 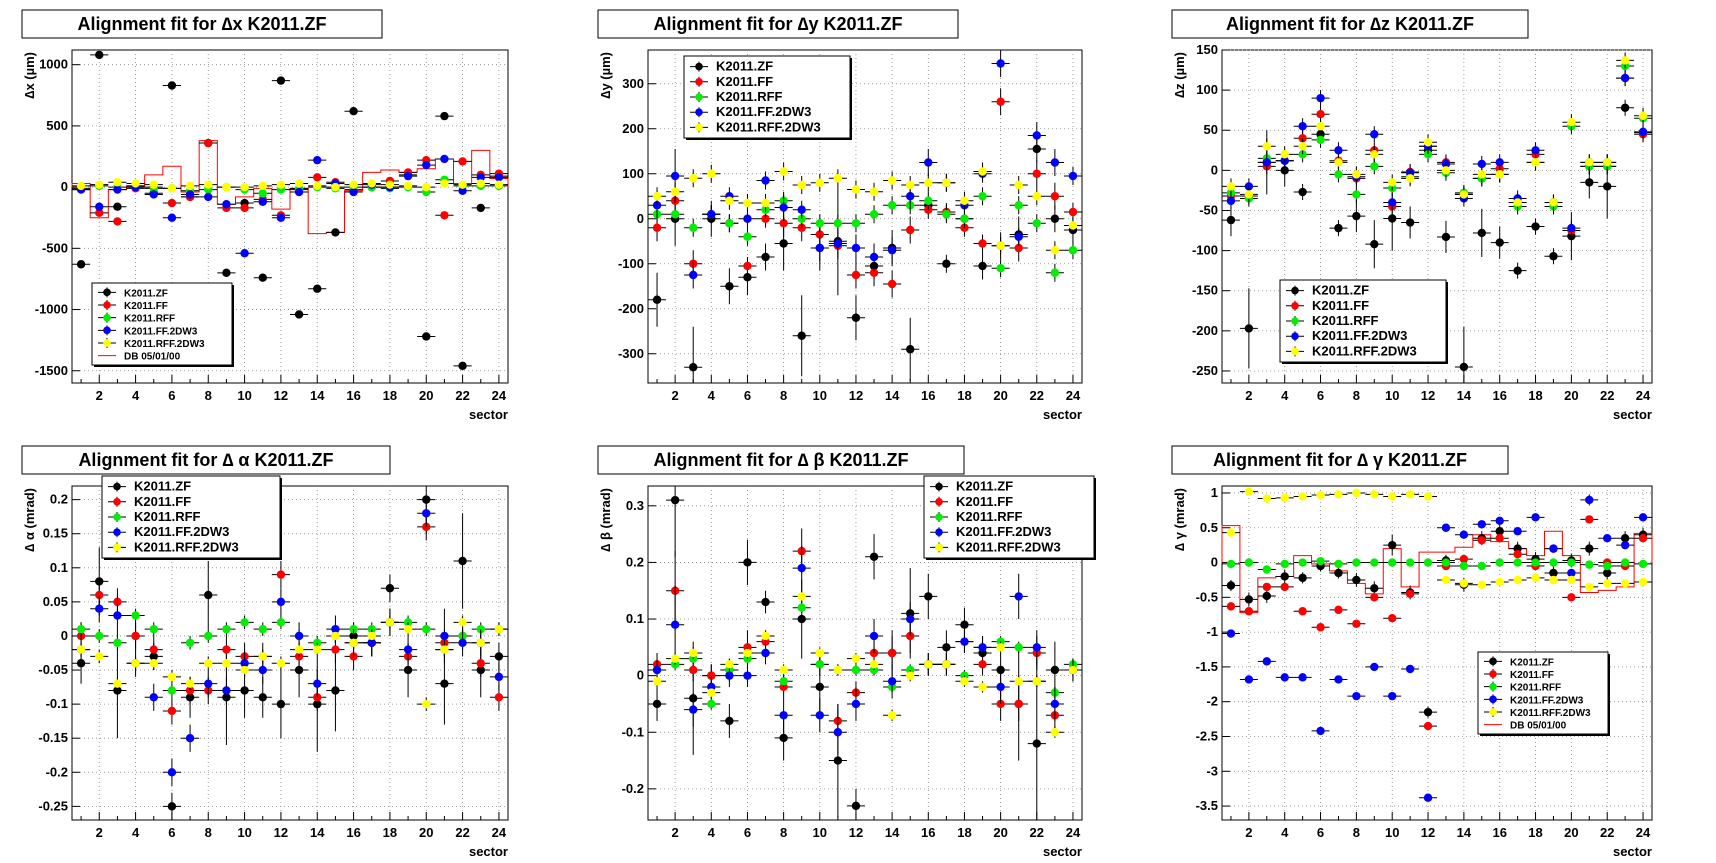 I want to click on x-tick-label: 18, so click(x=390, y=832).